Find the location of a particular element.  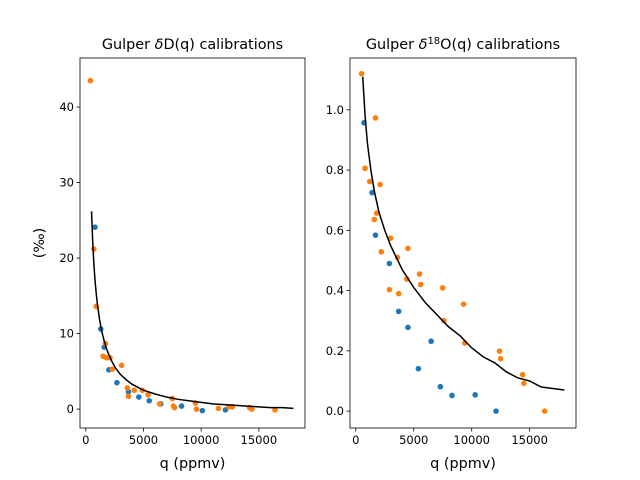

y-axis-ticks: 0 10 20 30 40 is located at coordinates (69, 258).